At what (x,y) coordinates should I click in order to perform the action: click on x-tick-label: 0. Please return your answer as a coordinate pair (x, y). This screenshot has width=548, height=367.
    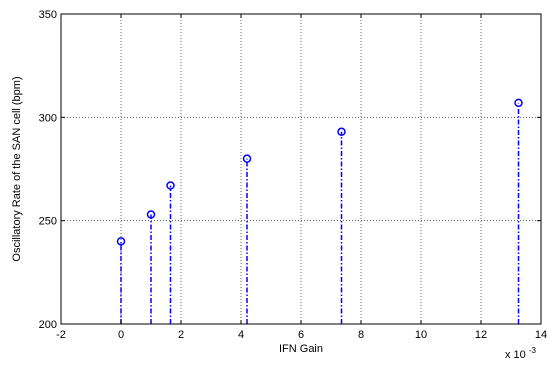
    Looking at the image, I should click on (121, 335).